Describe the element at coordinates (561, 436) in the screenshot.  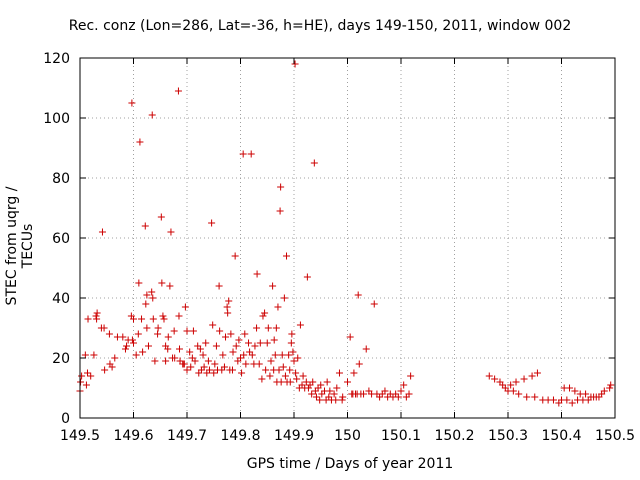
I see `x-tick-label: 150.4` at that location.